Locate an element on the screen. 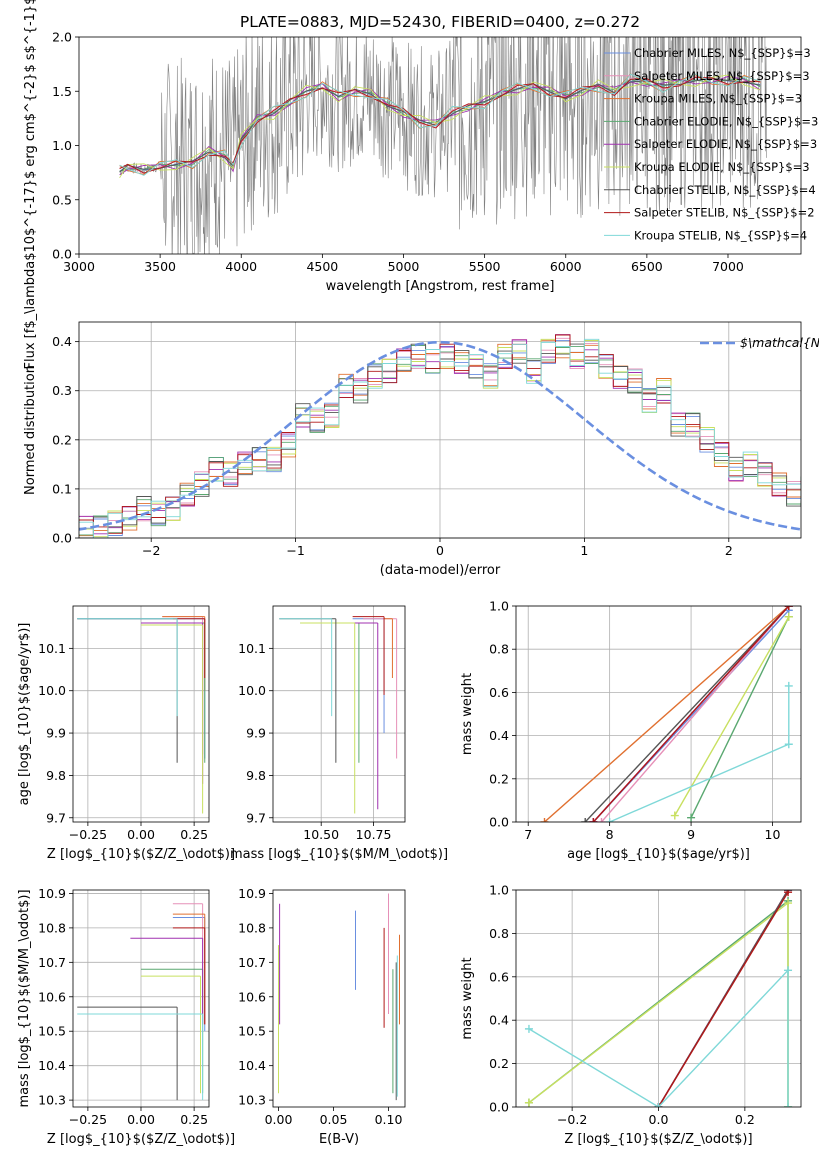 This screenshot has height=1170, width=819. age-vs-mass-frame is located at coordinates (339, 714).